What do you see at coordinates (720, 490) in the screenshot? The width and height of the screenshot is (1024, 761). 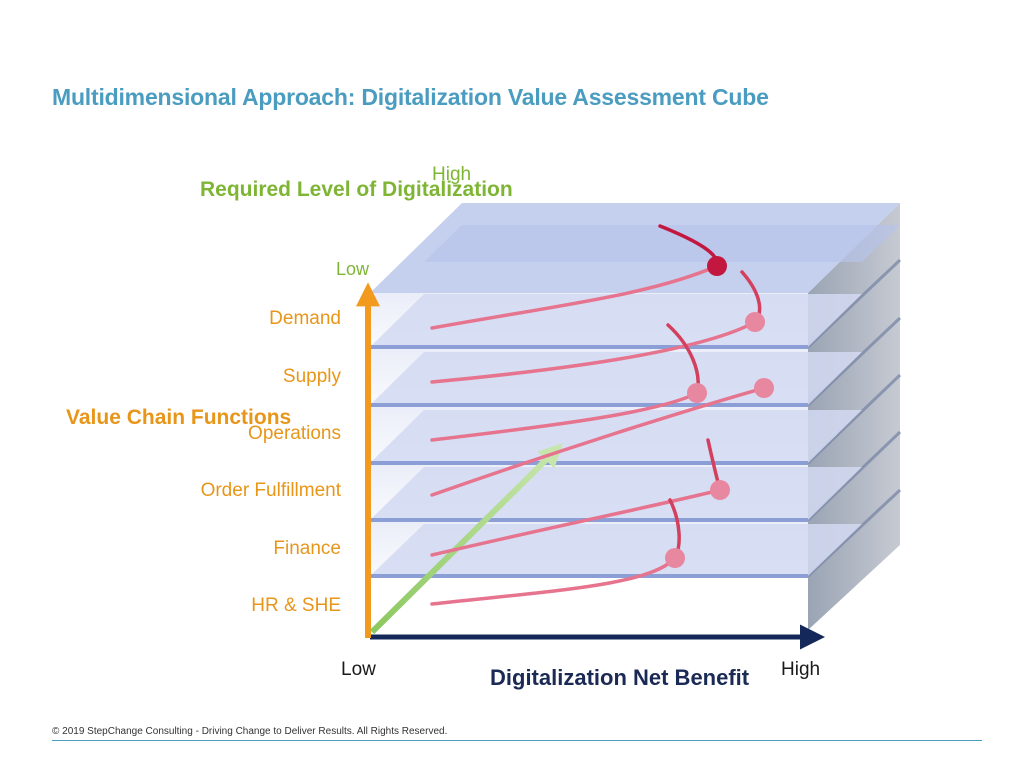 I see `marker-finance` at bounding box center [720, 490].